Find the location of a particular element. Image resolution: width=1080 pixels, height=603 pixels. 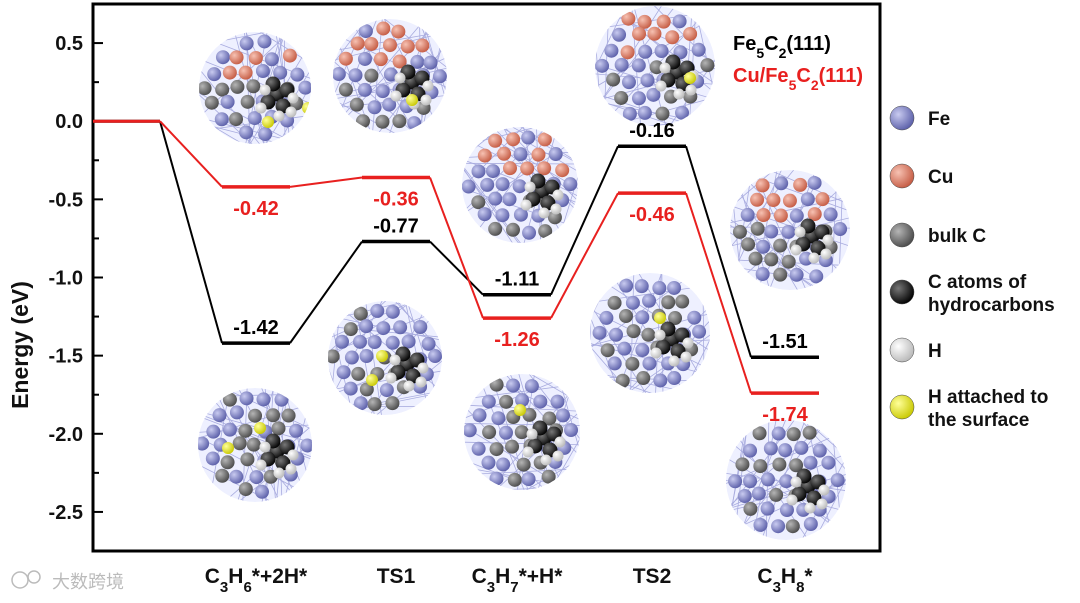

x-category-label: C3H6*+2H* is located at coordinates (256, 580).